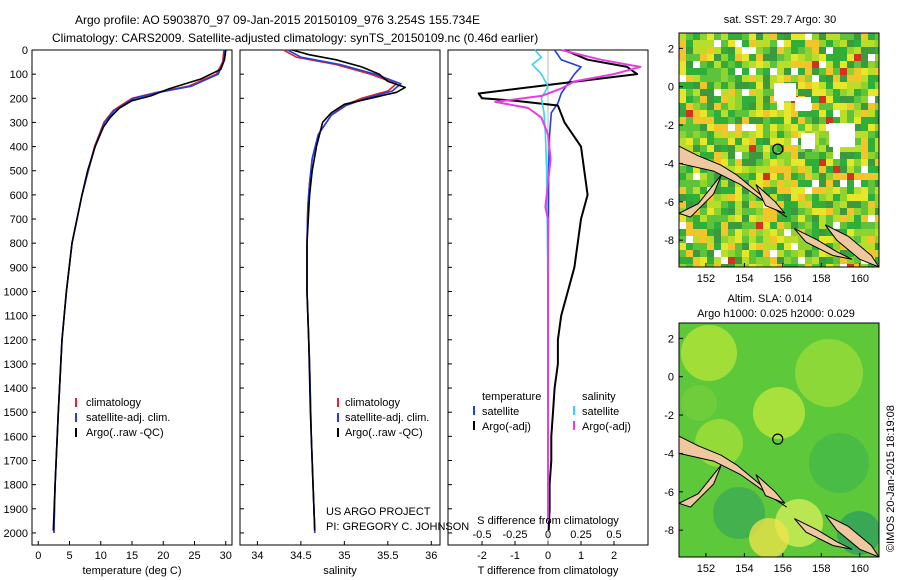 The width and height of the screenshot is (900, 580). What do you see at coordinates (548, 571) in the screenshot?
I see `t-difference-axis-label: T difference from climatology` at bounding box center [548, 571].